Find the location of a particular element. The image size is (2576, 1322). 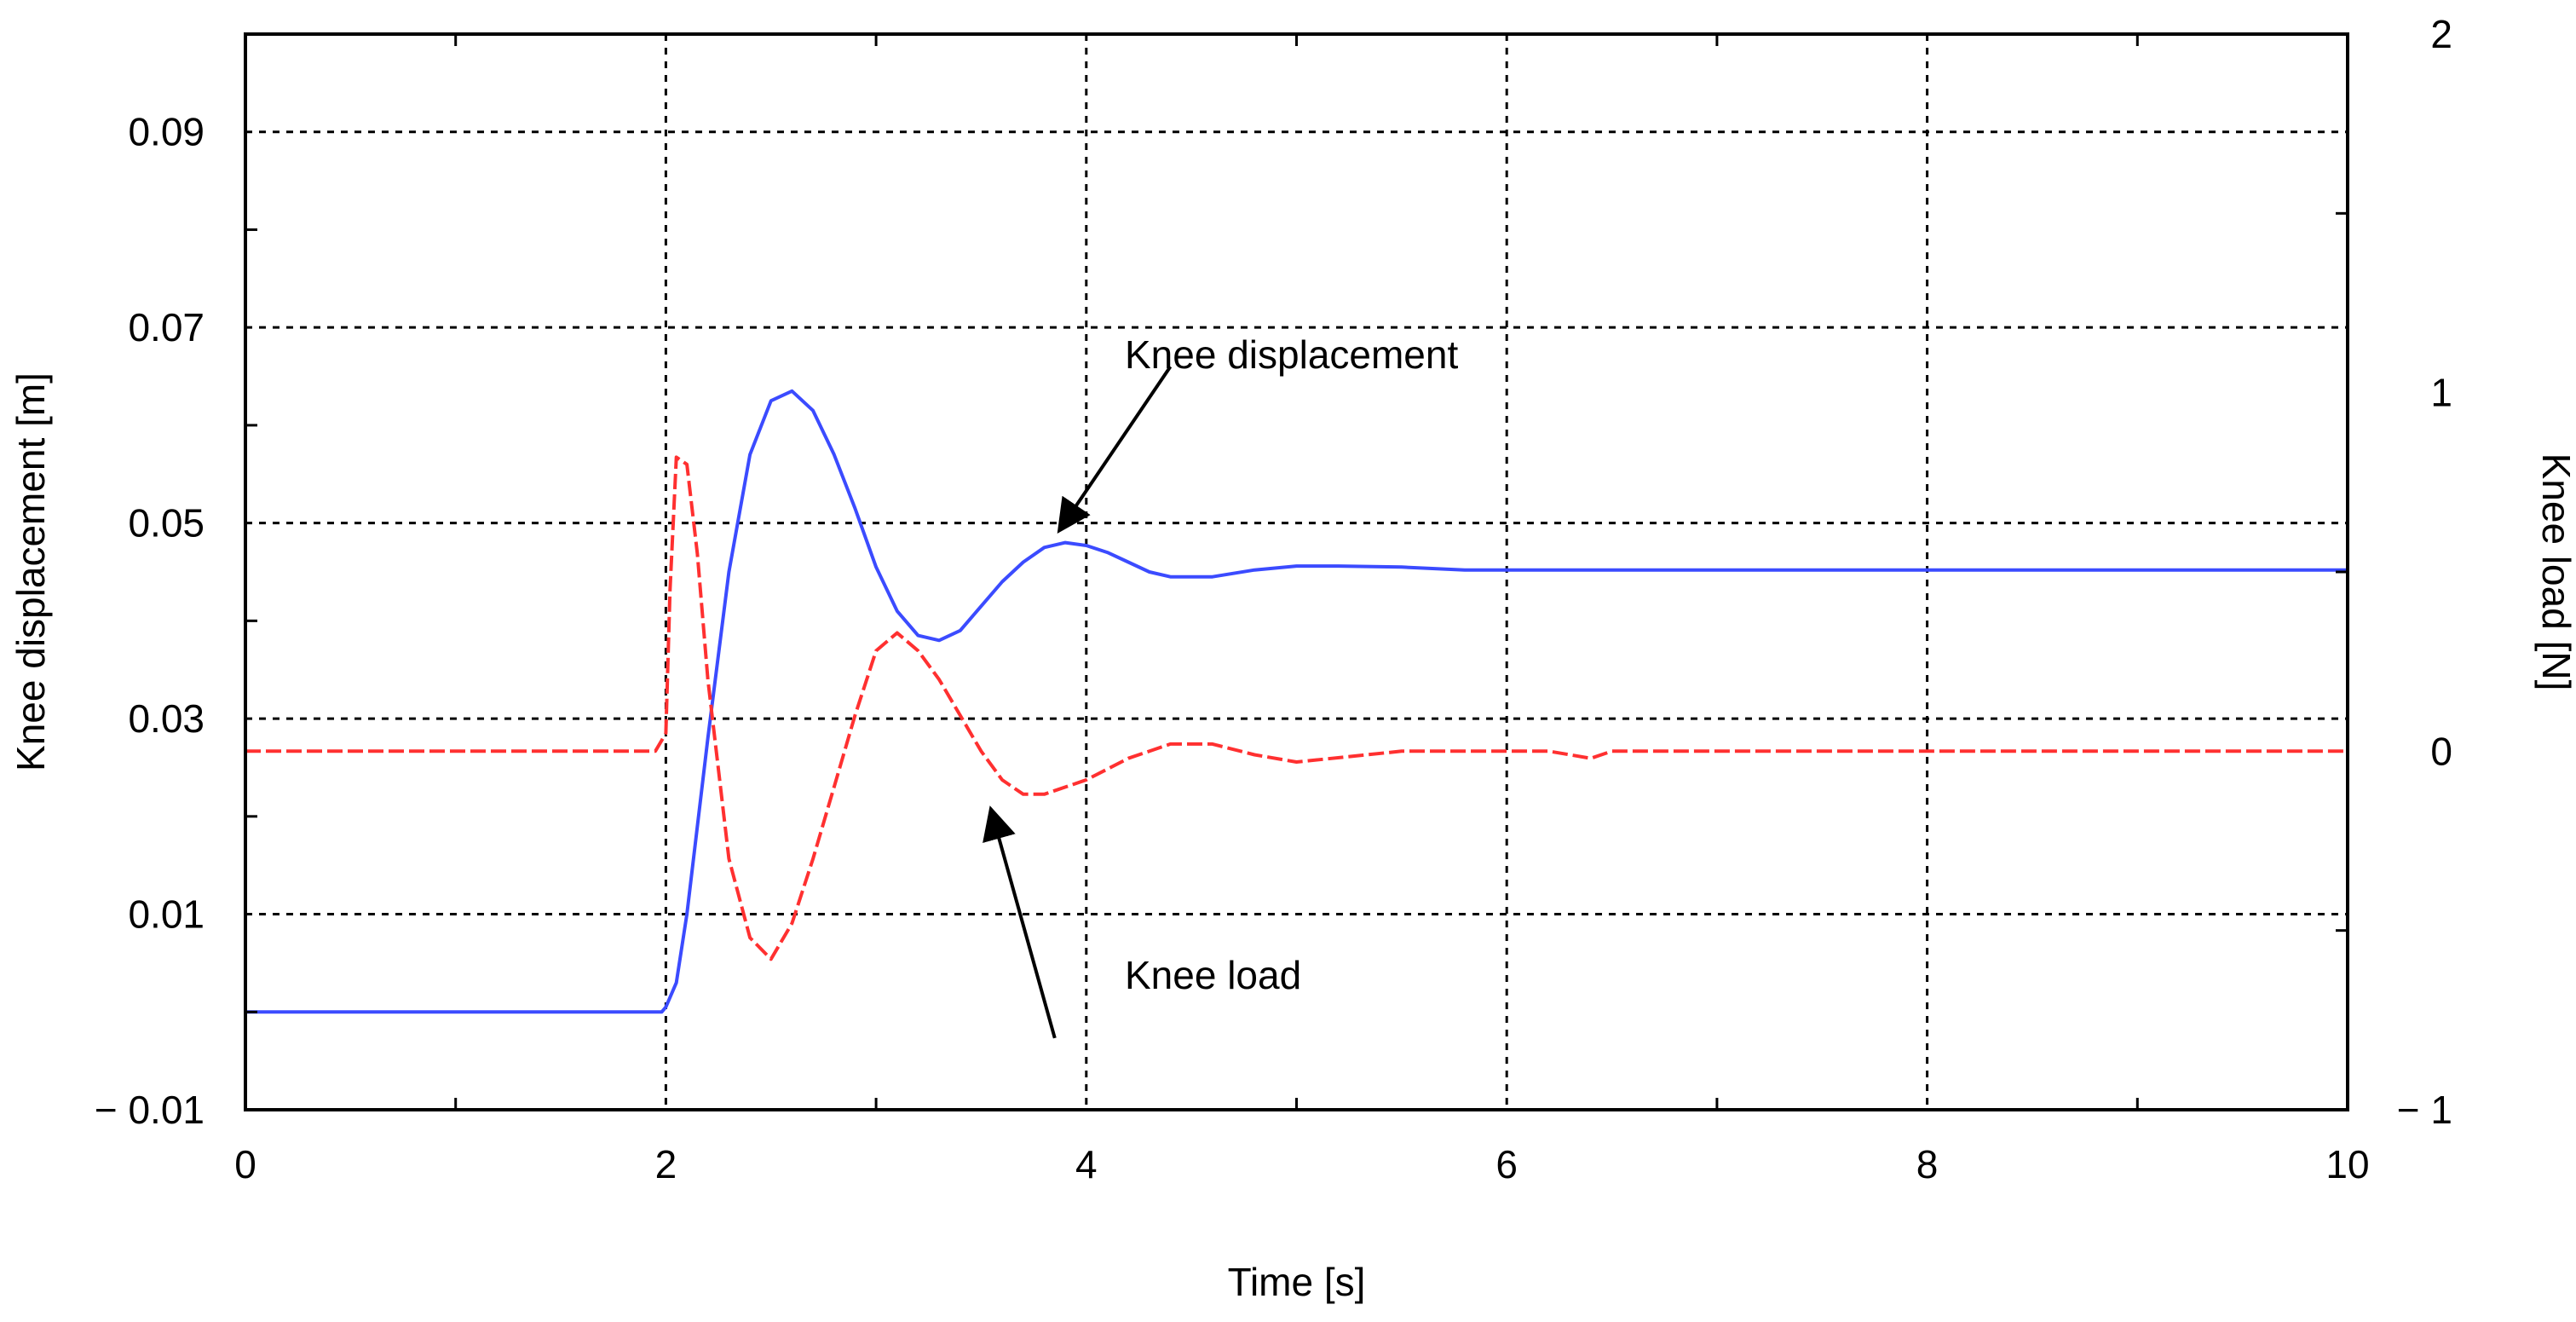

annotation-knee-load: Knee load is located at coordinates (1213, 975).